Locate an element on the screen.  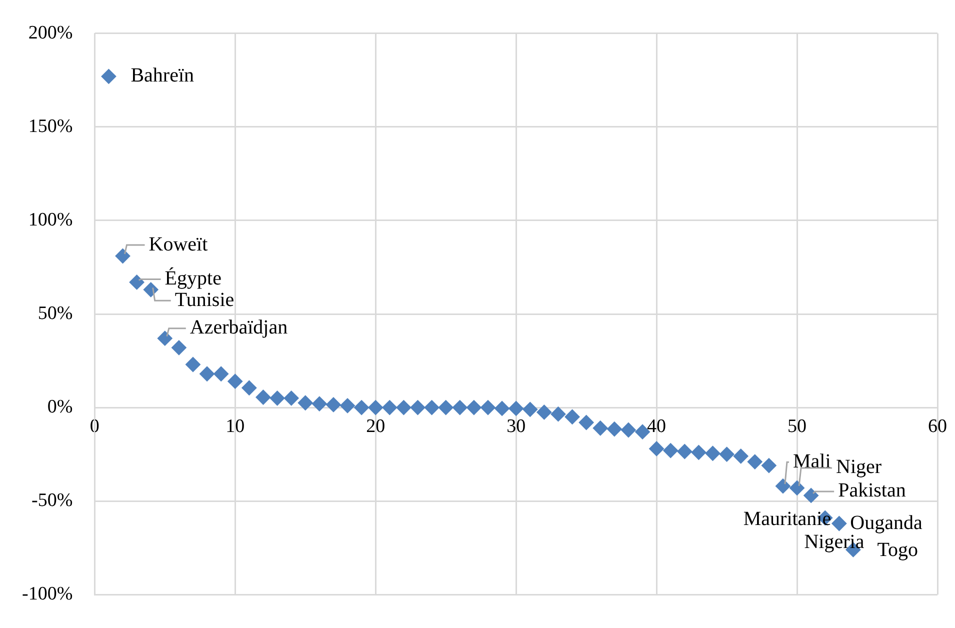
x-tick-label: 10 is located at coordinates (235, 426).